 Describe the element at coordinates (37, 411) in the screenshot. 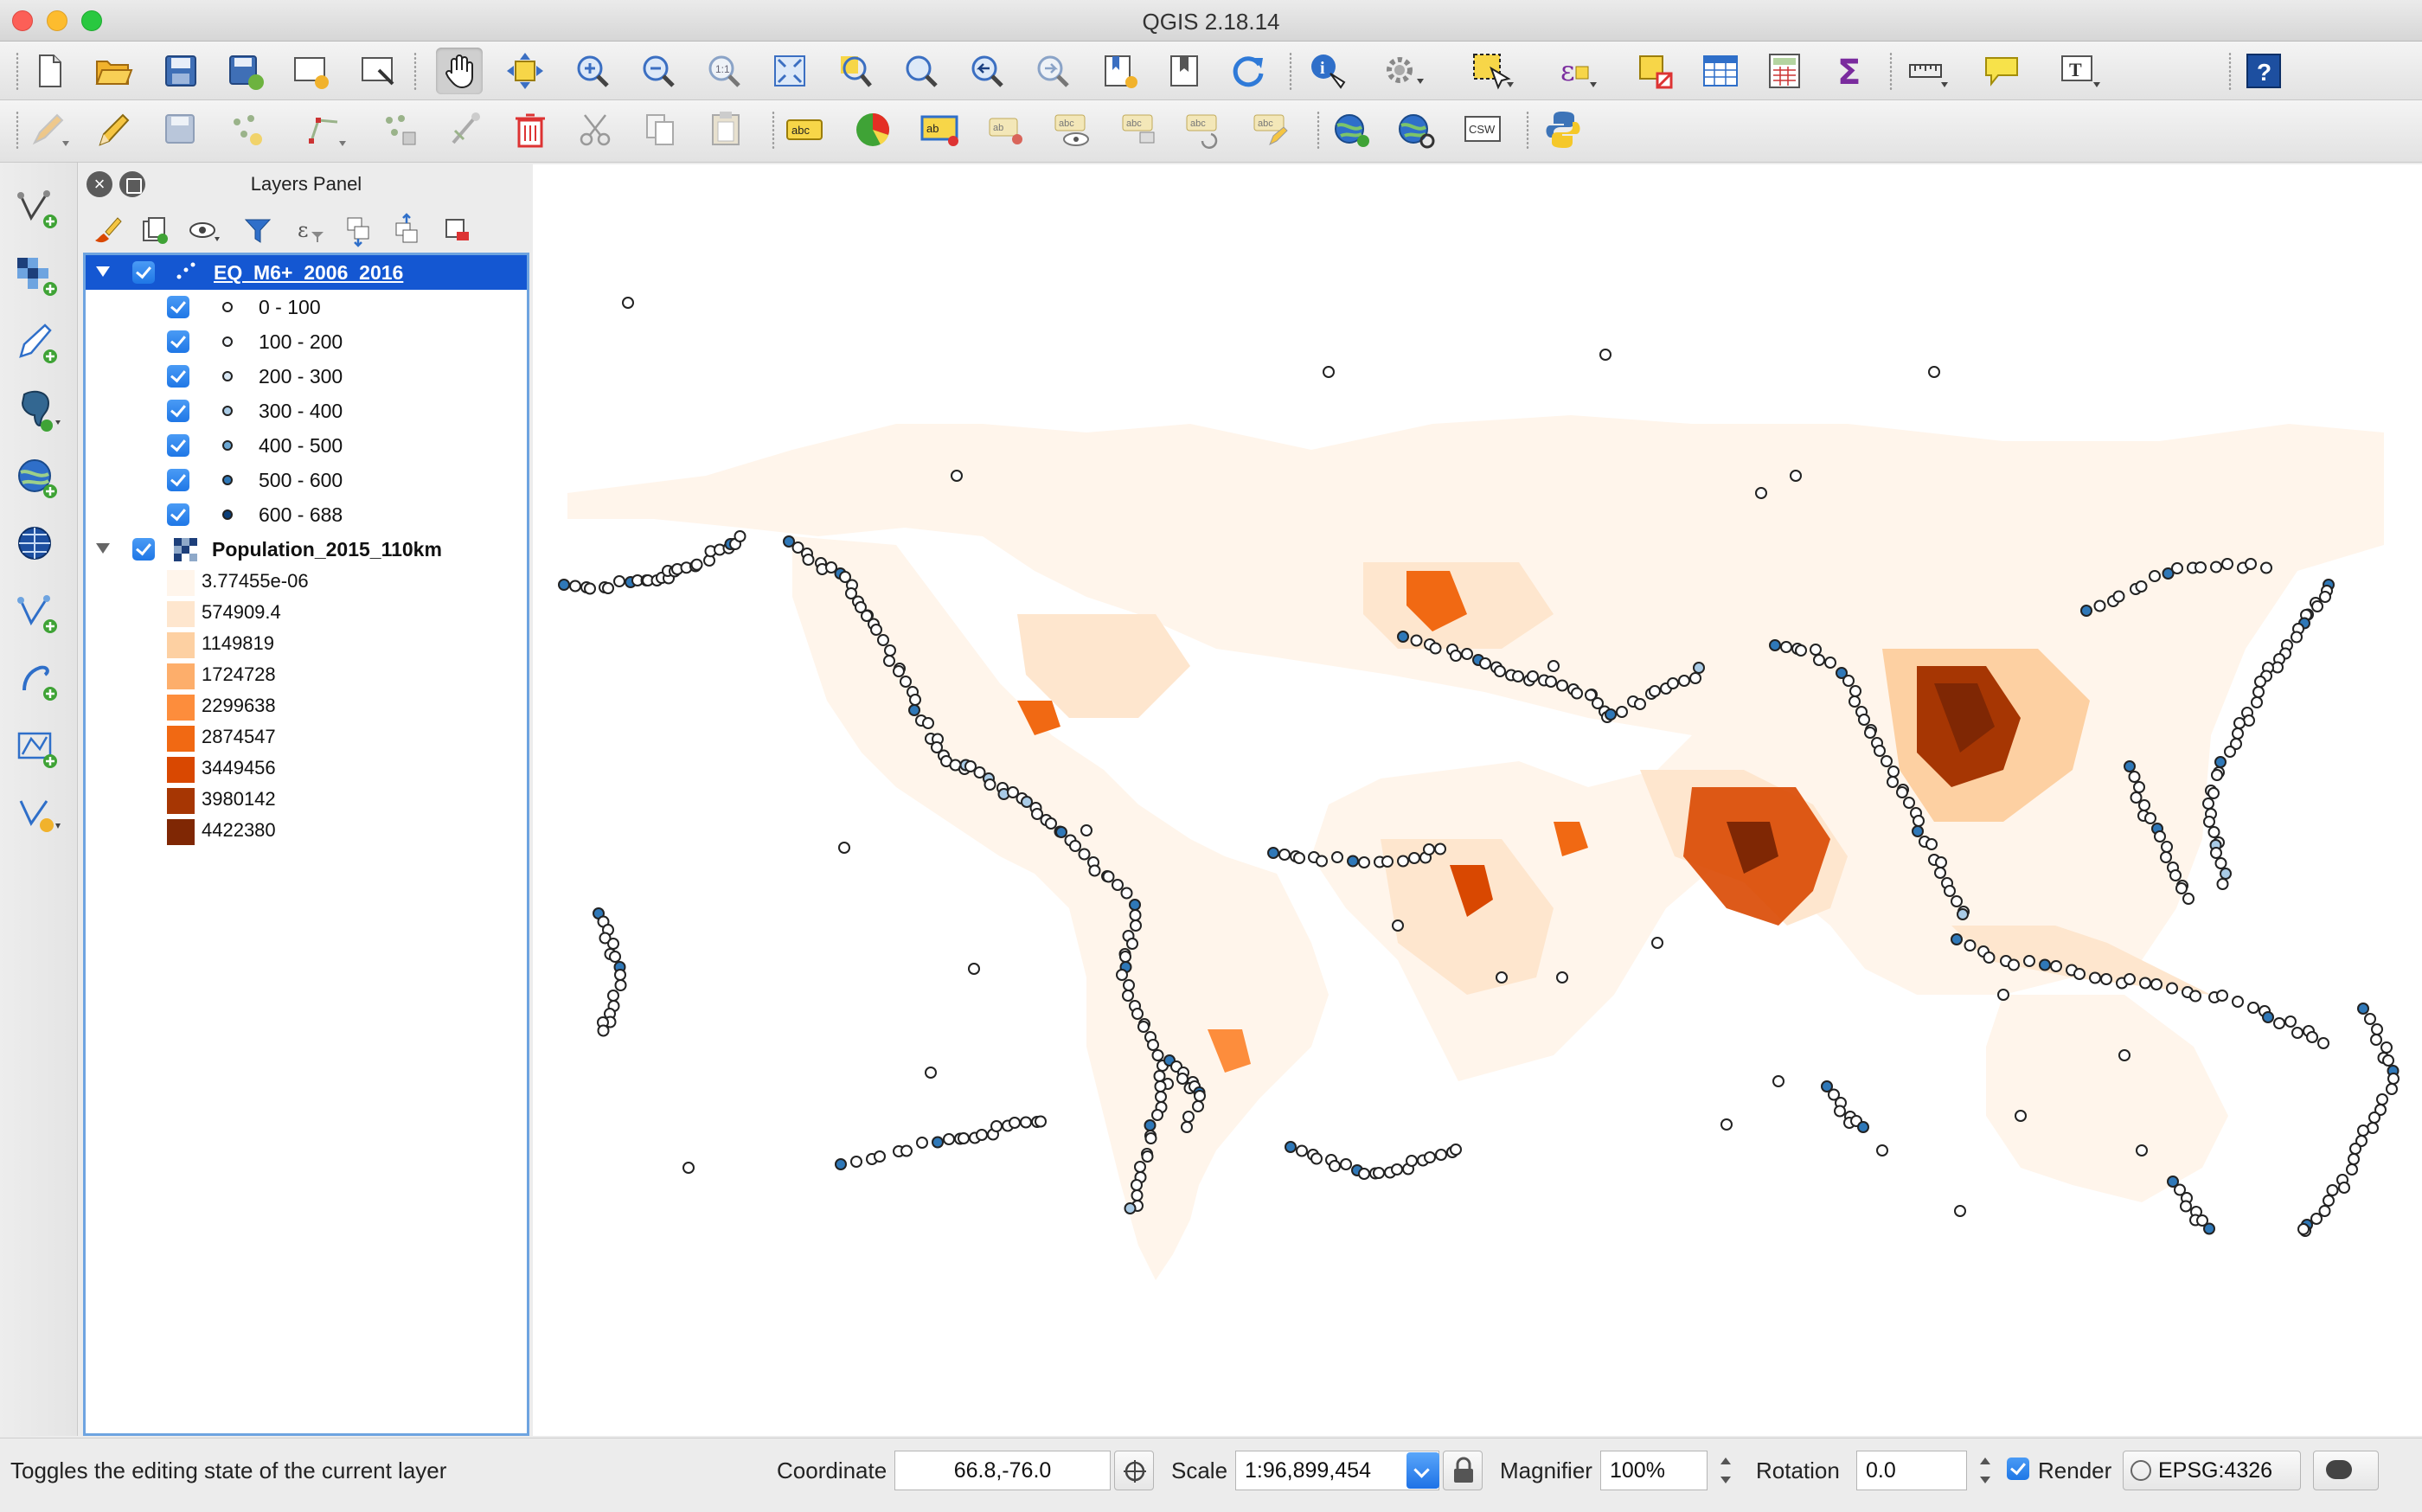

I see `add-postgis-layer-button` at that location.